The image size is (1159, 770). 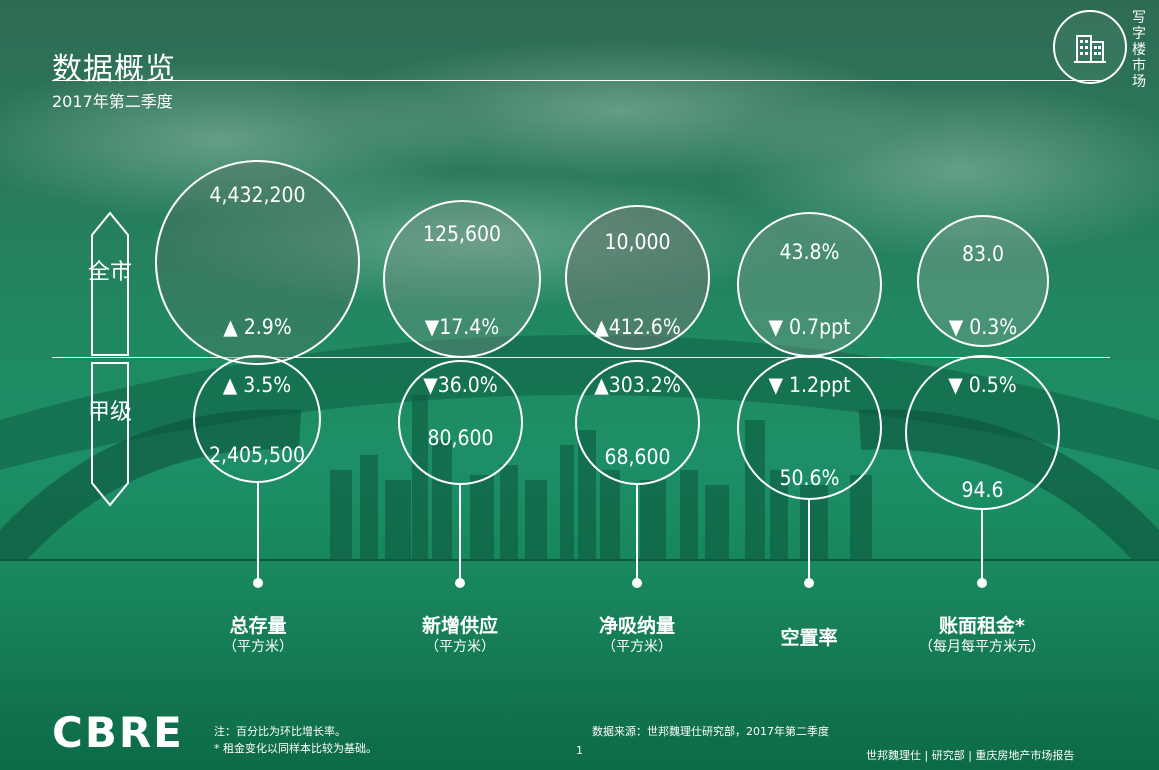 I want to click on grade-a-change-vacancy: ▼ 1.2ppt, so click(x=809, y=385).